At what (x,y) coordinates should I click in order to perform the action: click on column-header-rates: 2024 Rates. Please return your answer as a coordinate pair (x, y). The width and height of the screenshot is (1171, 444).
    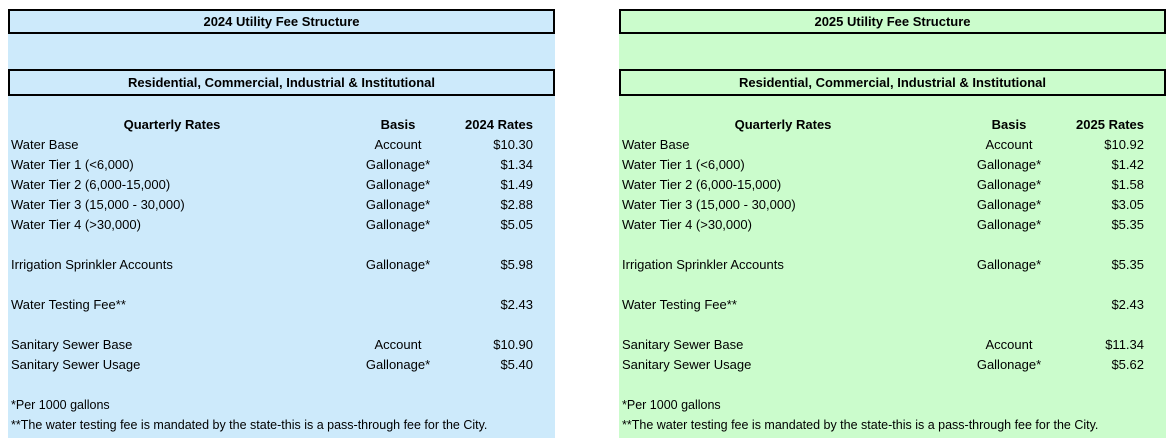
    Looking at the image, I should click on (499, 124).